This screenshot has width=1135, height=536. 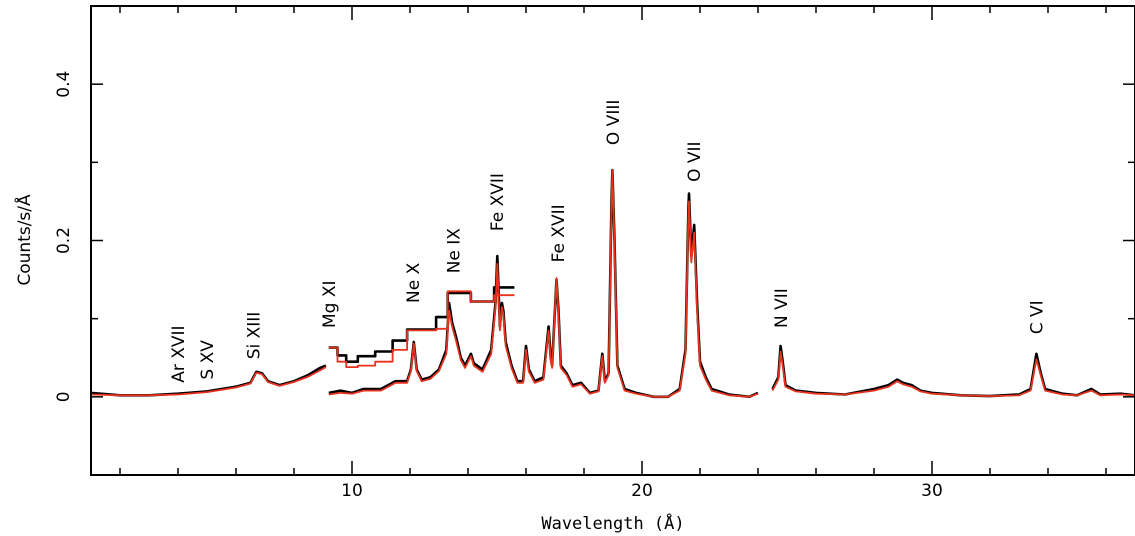 What do you see at coordinates (64, 240) in the screenshot?
I see `y-tick-label-1: 0.2` at bounding box center [64, 240].